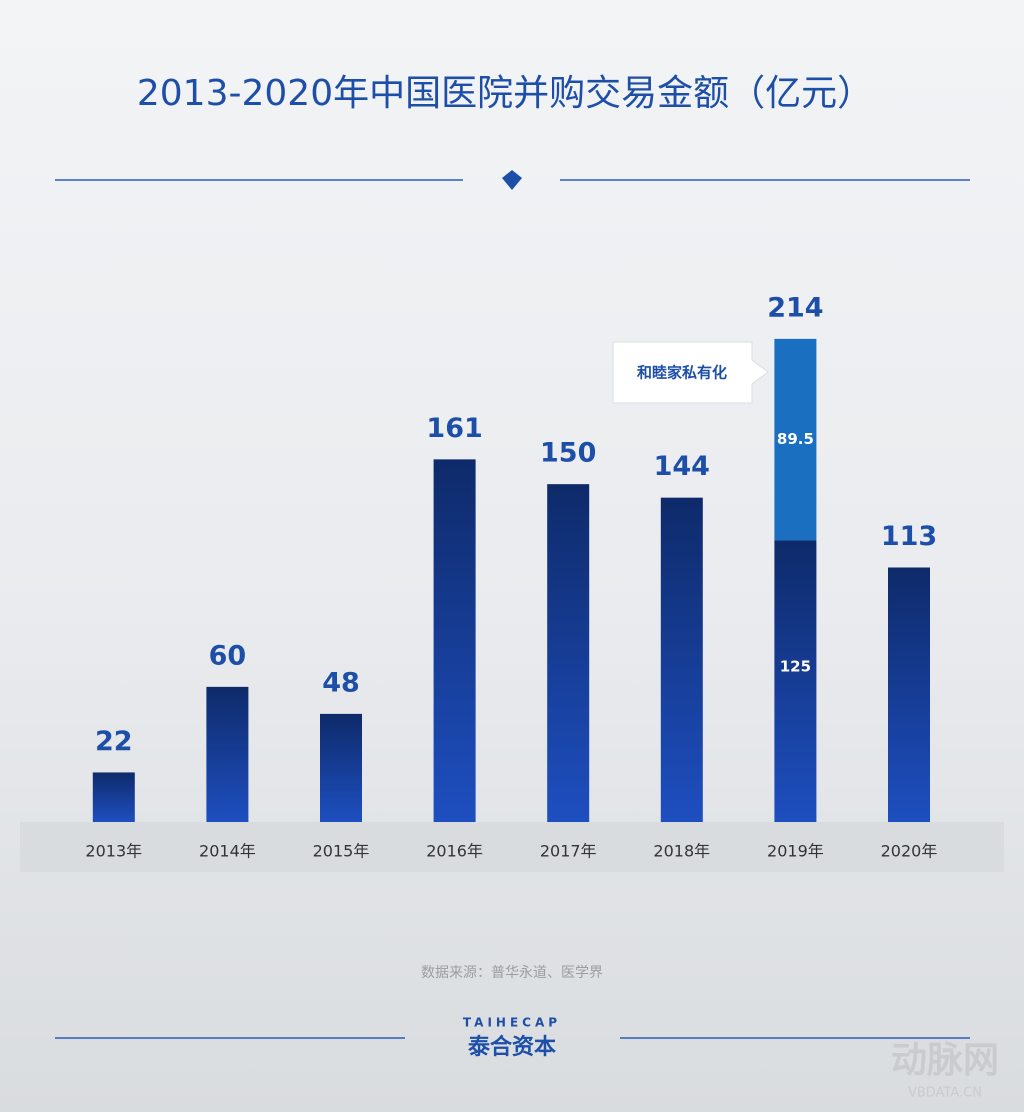 The image size is (1024, 1112). I want to click on value-label: 214, so click(795, 307).